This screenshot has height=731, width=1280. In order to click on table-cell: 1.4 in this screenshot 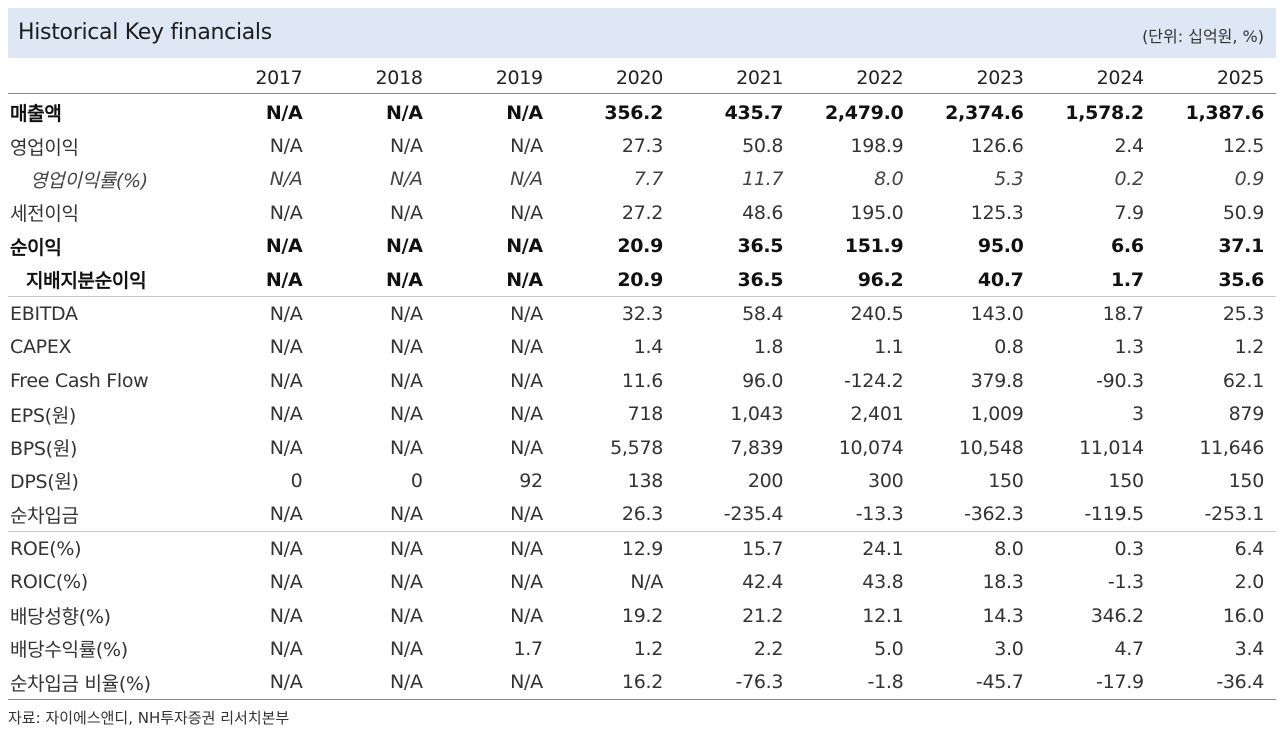, I will do `click(648, 347)`.